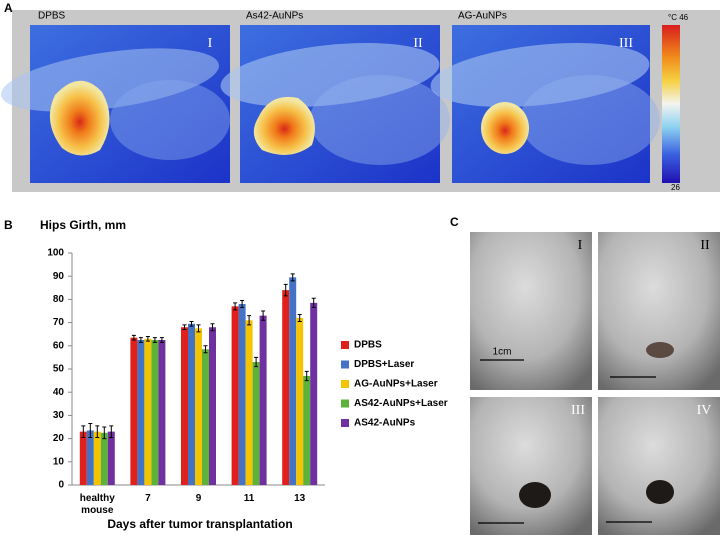  Describe the element at coordinates (8, 225) in the screenshot. I see `panel-label: B` at that location.